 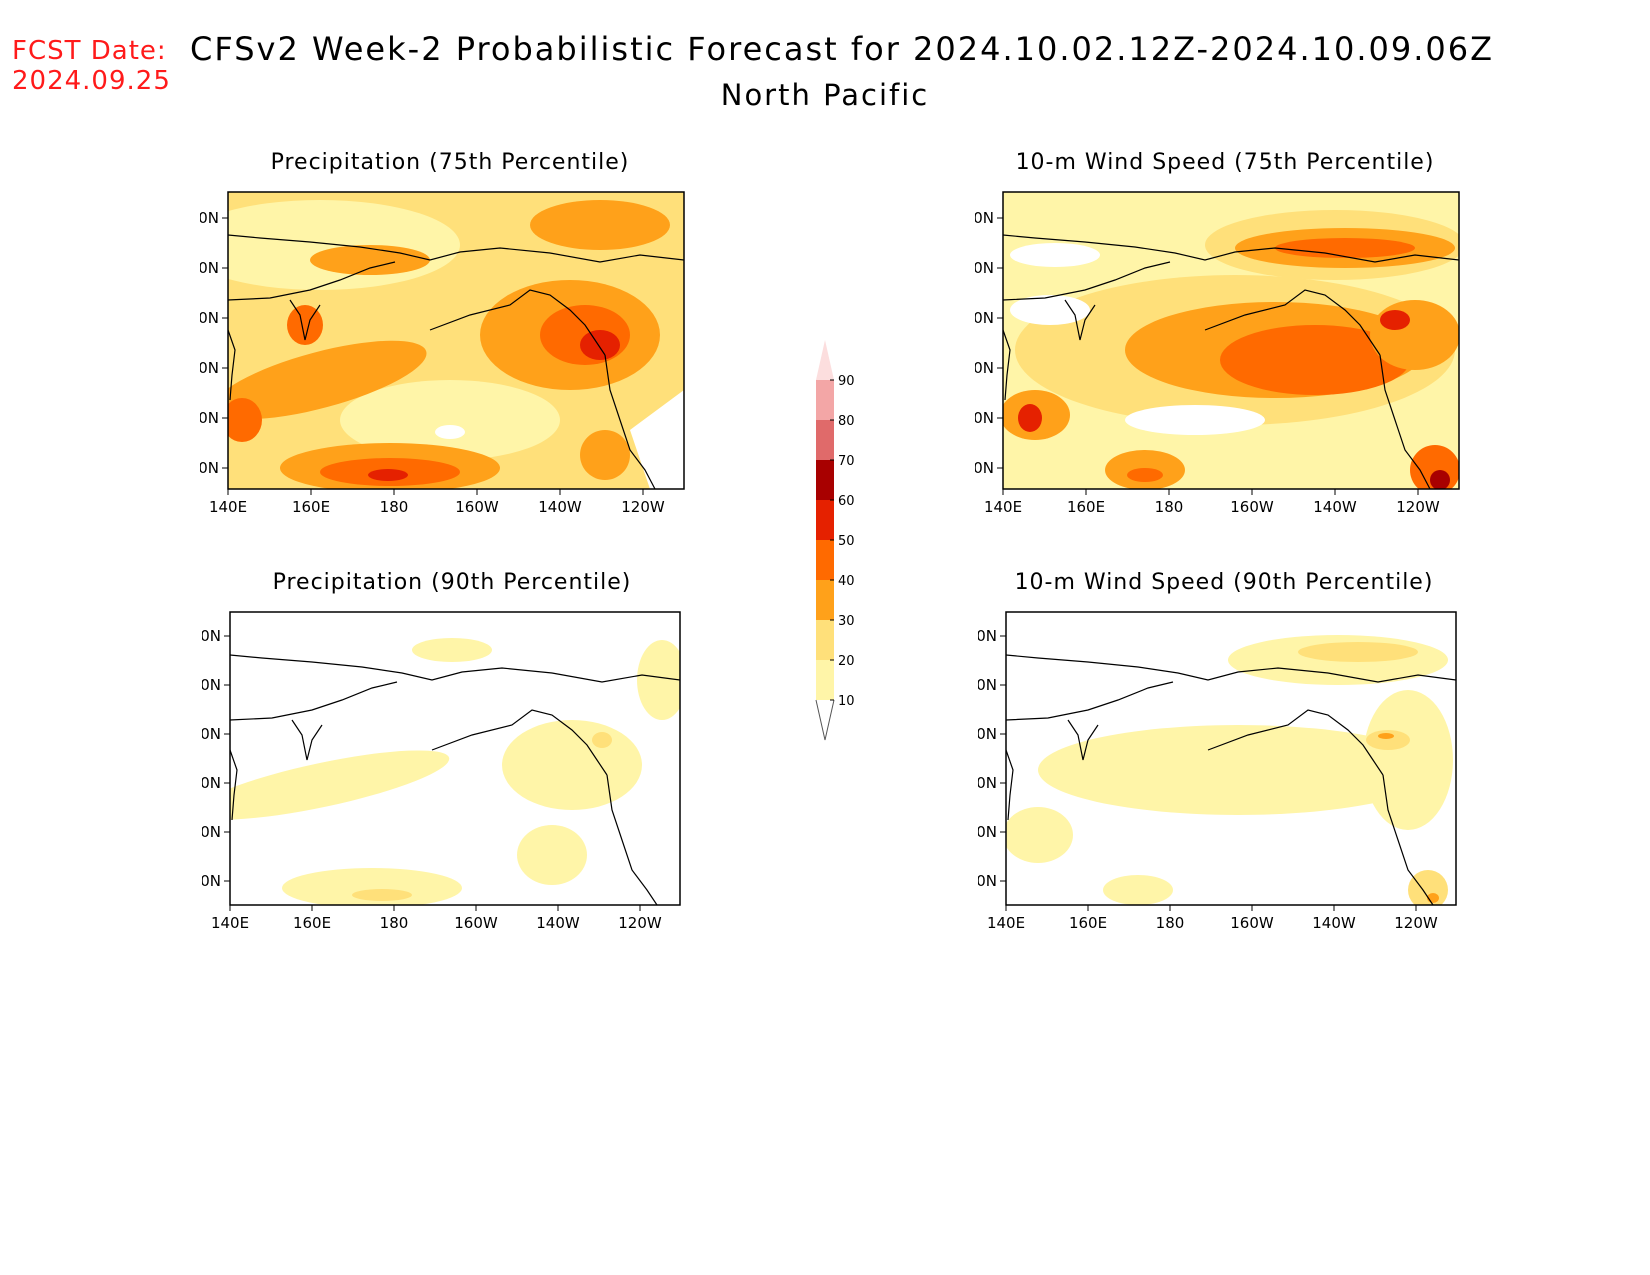 What do you see at coordinates (846, 541) in the screenshot?
I see `colorbar-level-label: 50` at bounding box center [846, 541].